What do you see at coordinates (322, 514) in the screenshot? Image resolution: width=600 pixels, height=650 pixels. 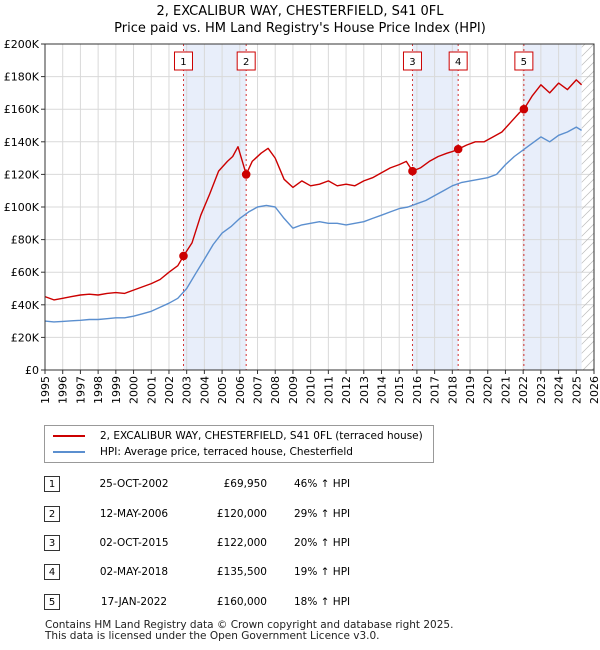 I see `sale-hpi-change: 29% ↑ HPI` at bounding box center [322, 514].